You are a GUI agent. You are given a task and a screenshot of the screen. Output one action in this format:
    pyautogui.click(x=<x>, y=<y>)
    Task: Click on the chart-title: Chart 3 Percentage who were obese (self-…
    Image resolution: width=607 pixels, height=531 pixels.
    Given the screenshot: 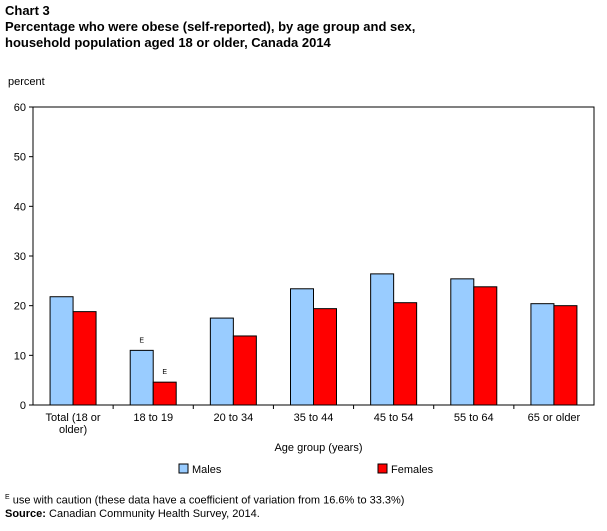 What is the action you would take?
    pyautogui.click(x=302, y=27)
    